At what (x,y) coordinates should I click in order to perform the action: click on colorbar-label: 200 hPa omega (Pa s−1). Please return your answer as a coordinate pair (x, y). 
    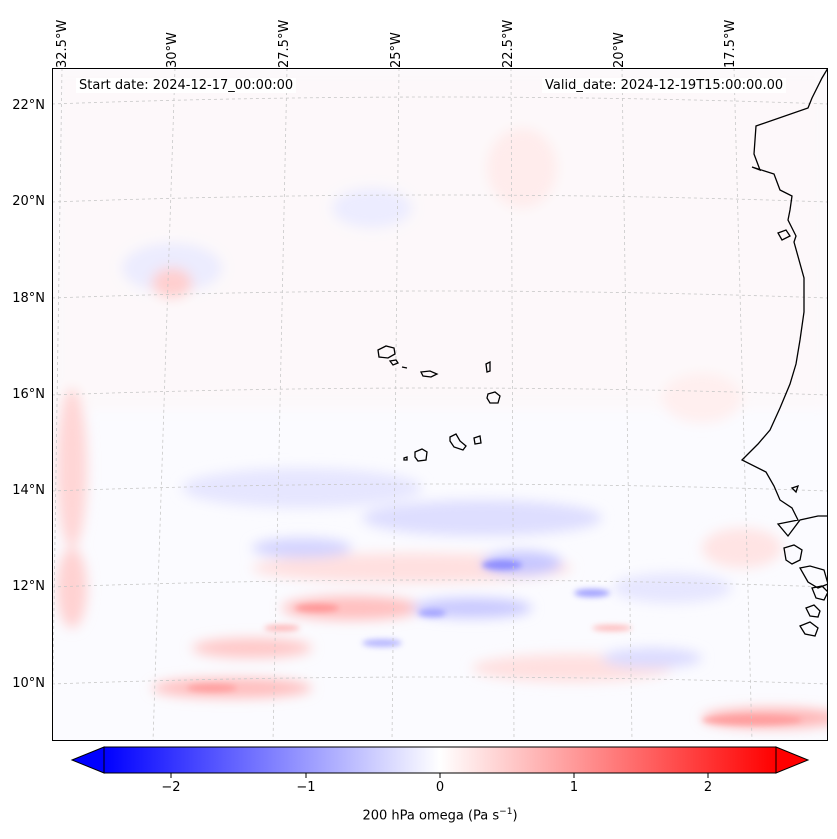
    Looking at the image, I should click on (440, 815).